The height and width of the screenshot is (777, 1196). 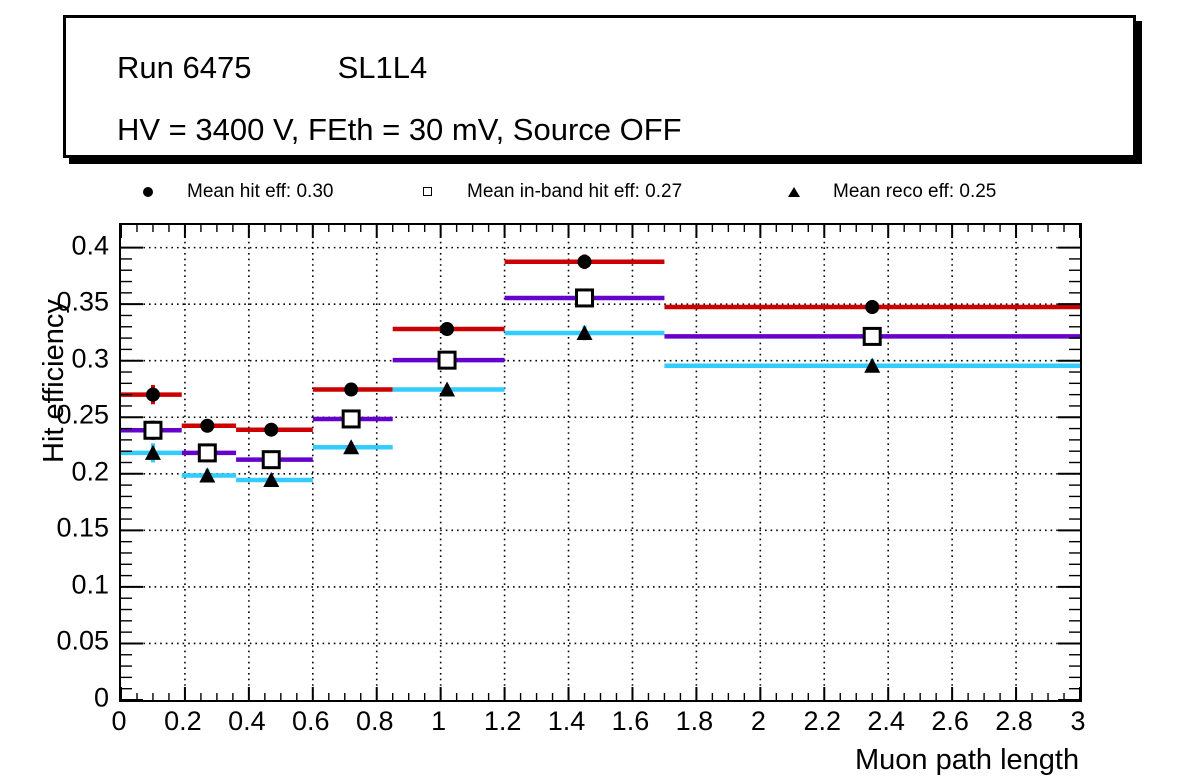 What do you see at coordinates (399, 129) in the screenshot?
I see `title-line-settings: HV = 3400 V, FEth = 30 mV, Source OFF` at bounding box center [399, 129].